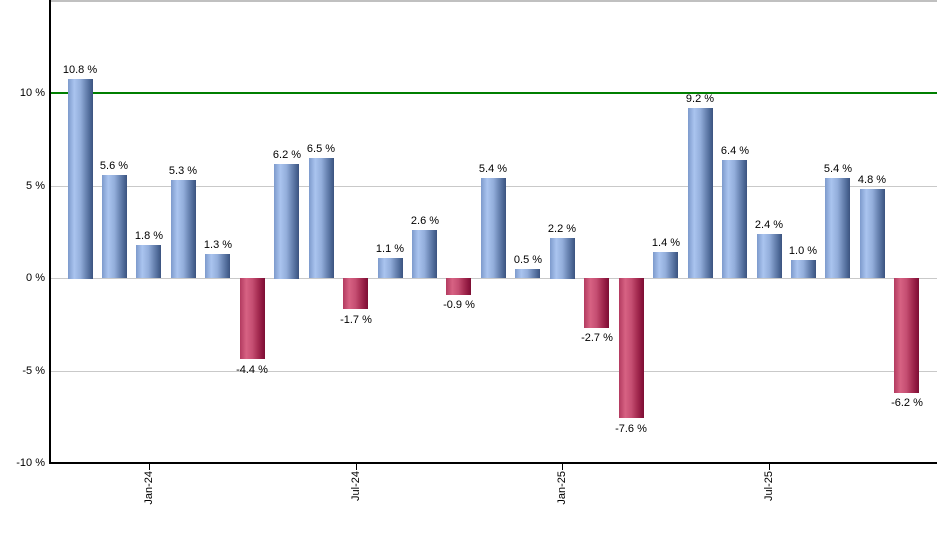 The height and width of the screenshot is (550, 940). Describe the element at coordinates (32, 93) in the screenshot. I see `y-axis-tick-label: 10 %` at that location.